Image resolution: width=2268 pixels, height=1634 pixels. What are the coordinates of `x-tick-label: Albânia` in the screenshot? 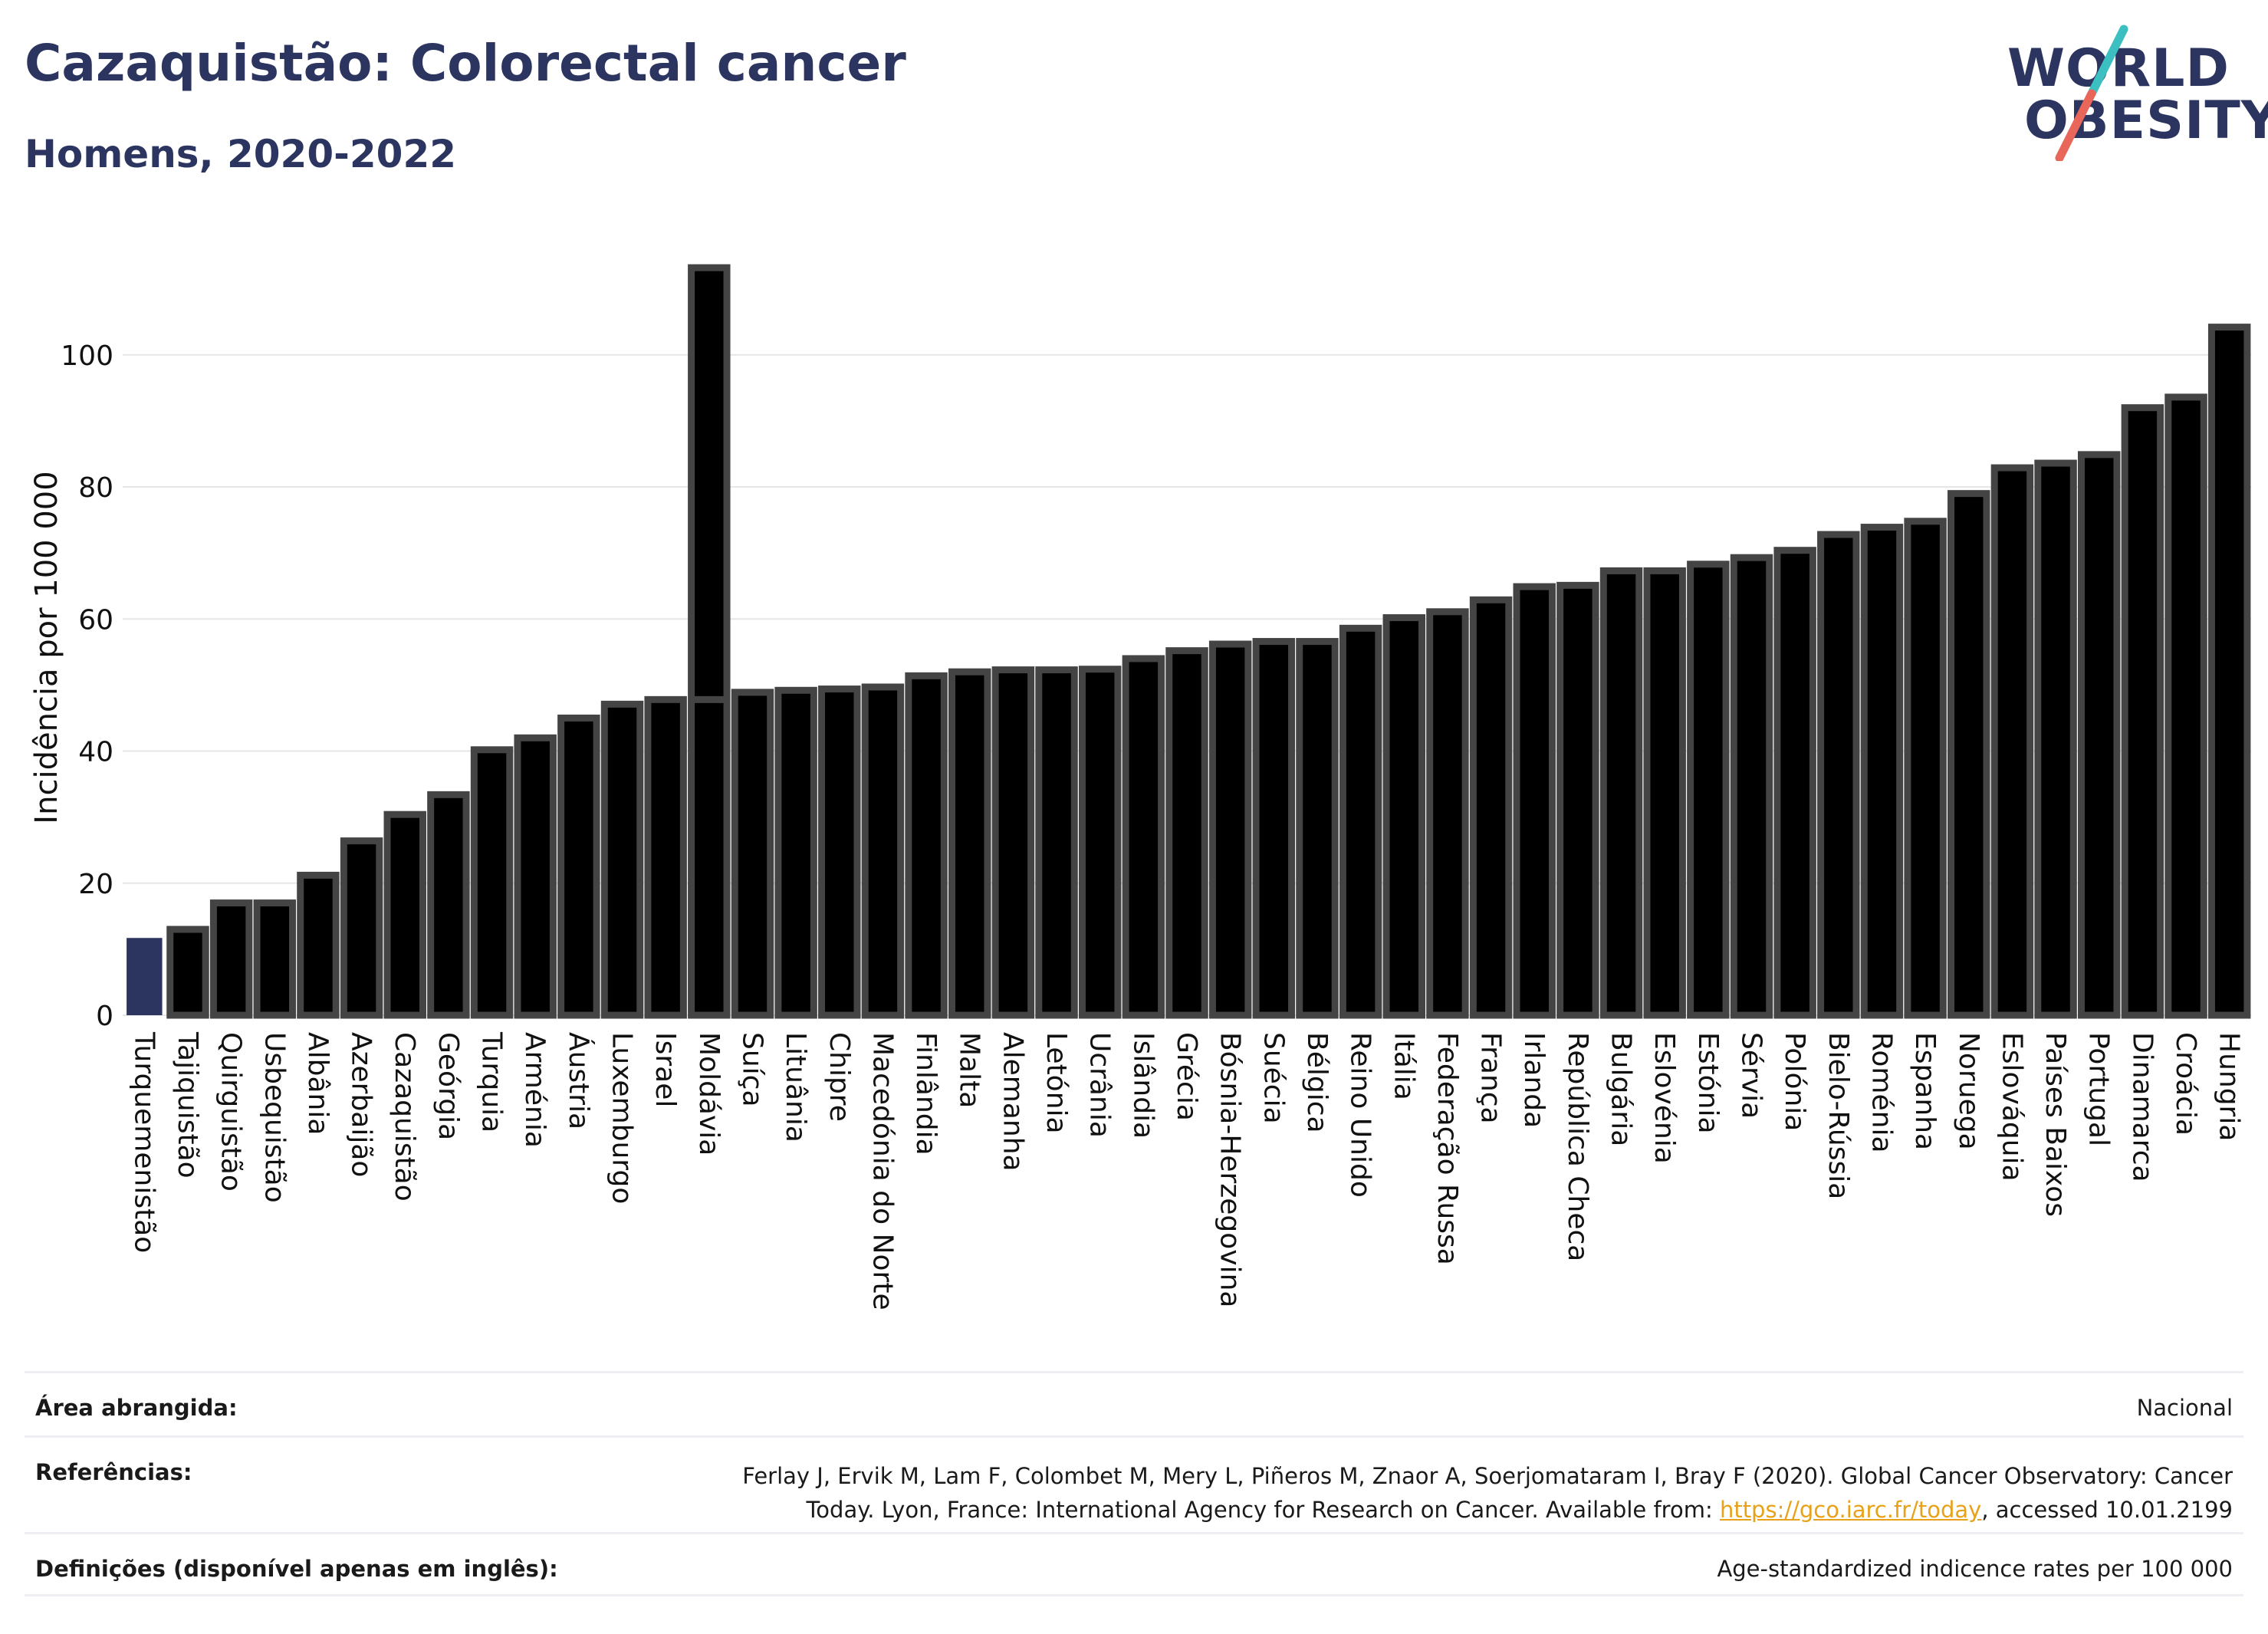 It's located at (318, 1084).